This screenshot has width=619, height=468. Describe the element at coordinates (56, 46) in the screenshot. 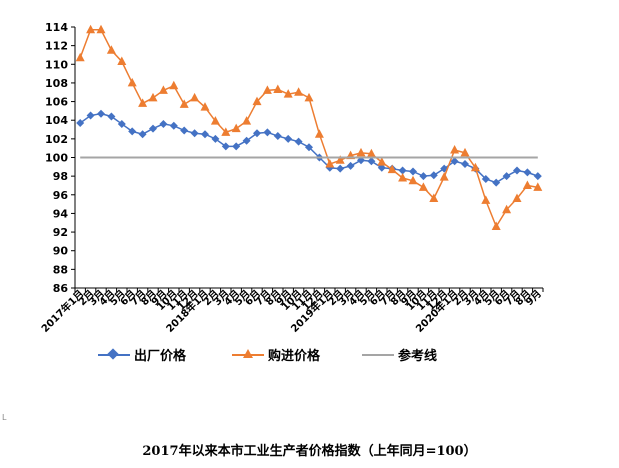

I see `y-tick-label: 112` at that location.